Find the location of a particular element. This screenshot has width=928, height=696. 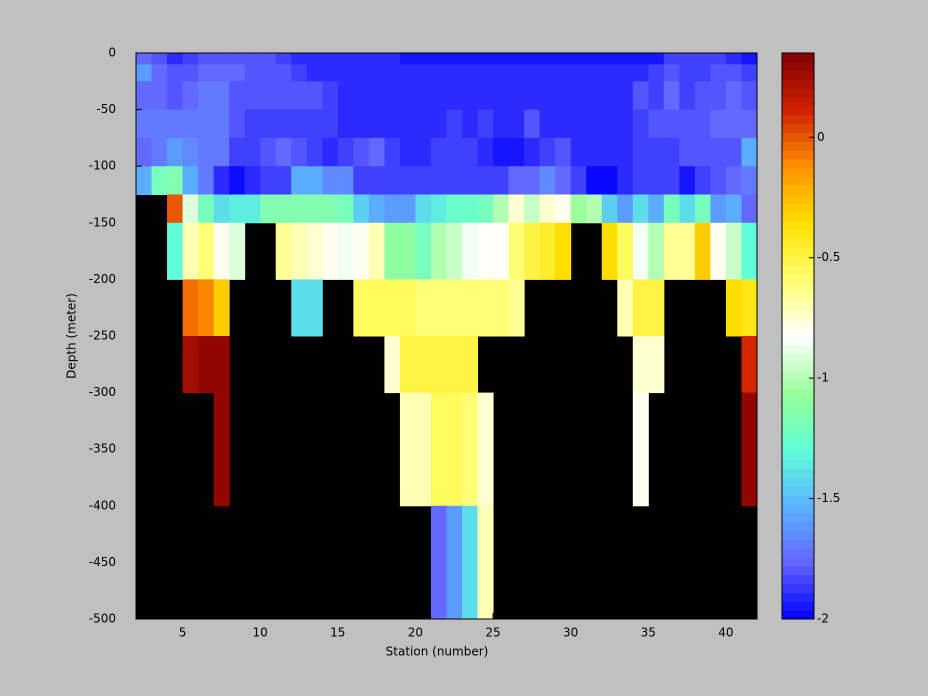

x-tick-label: 20 is located at coordinates (415, 633).